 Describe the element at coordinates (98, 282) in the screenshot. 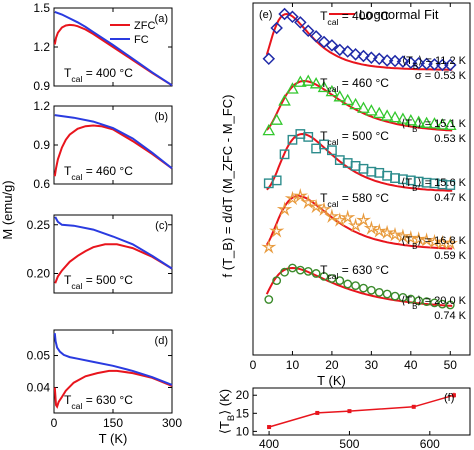

I see `tcal-annotation: Tcal = 500 °C` at that location.